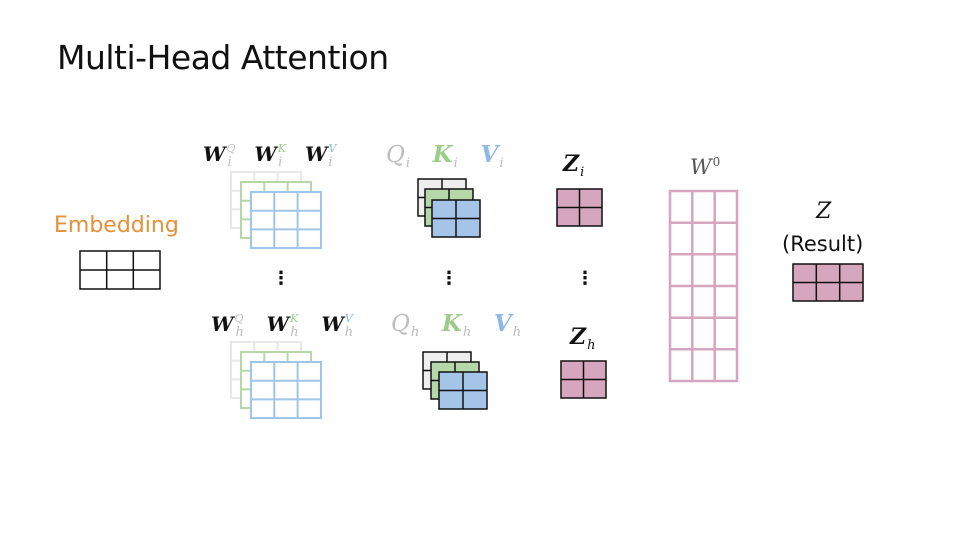 The width and height of the screenshot is (960, 540). Describe the element at coordinates (449, 278) in the screenshot. I see `ellipsis-qkv: ⋮` at that location.